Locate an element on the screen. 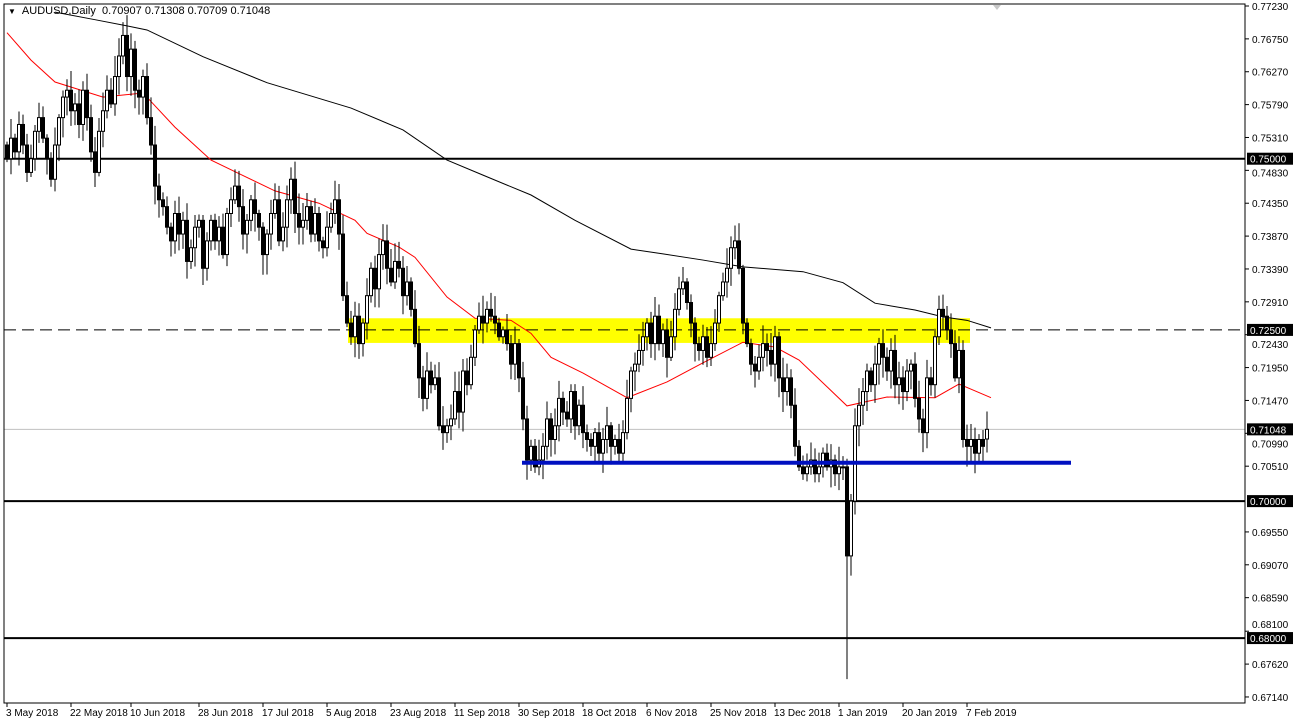 Image resolution: width=1295 pixels, height=725 pixels. price-tick-label: 0.69070 is located at coordinates (1270, 566).